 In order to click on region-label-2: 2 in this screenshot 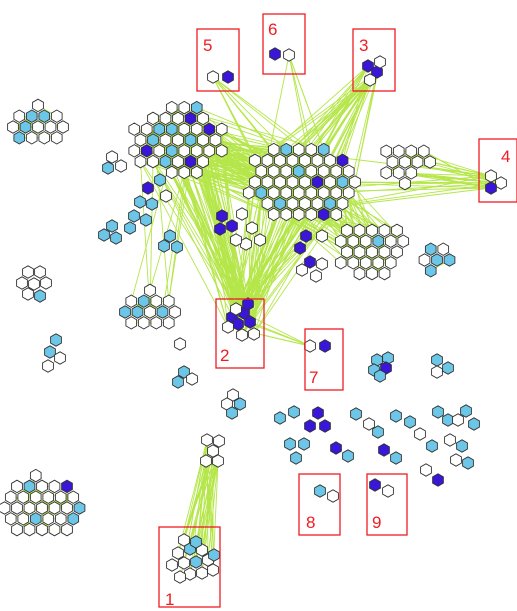, I will do `click(224, 355)`.